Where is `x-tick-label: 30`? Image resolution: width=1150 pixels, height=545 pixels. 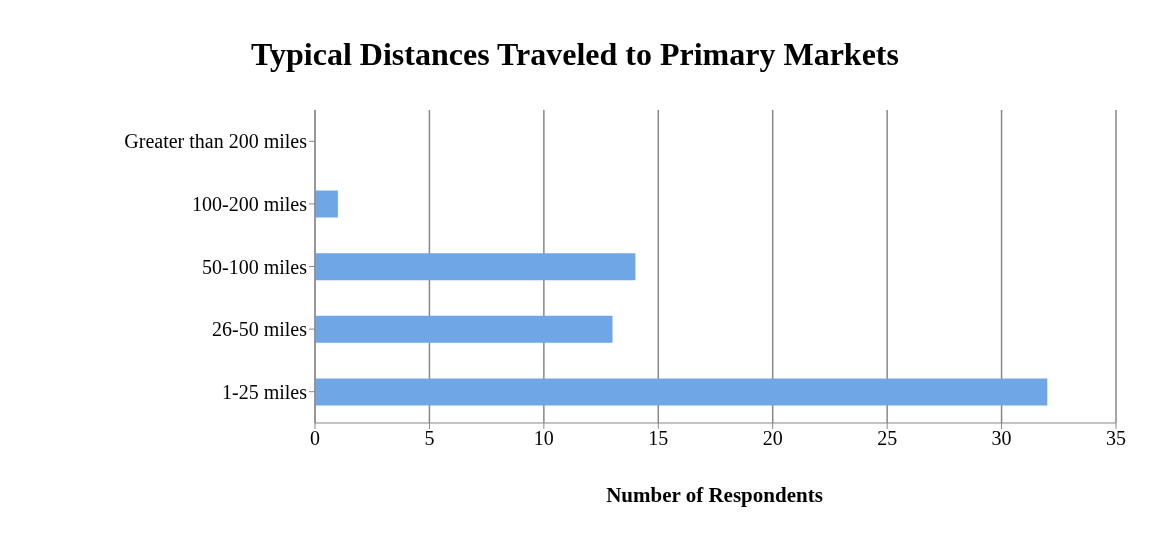 x-tick-label: 30 is located at coordinates (1001, 438).